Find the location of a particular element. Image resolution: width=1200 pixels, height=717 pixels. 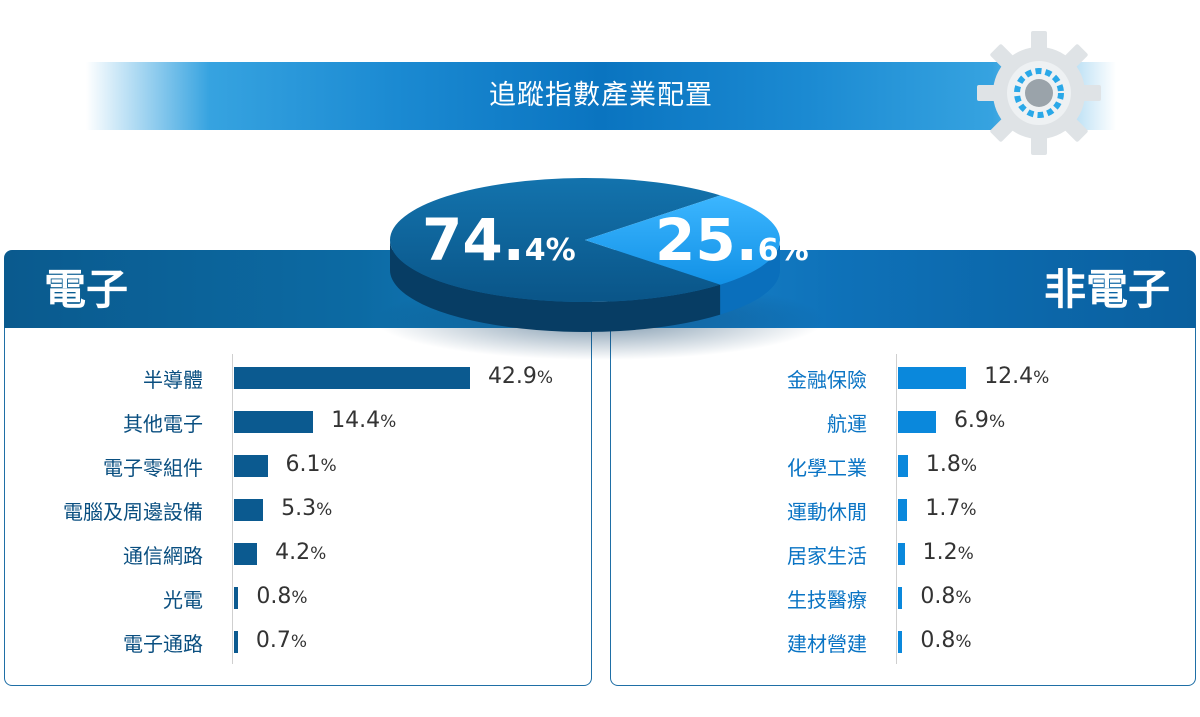

value-number: 14.4 is located at coordinates (356, 420).